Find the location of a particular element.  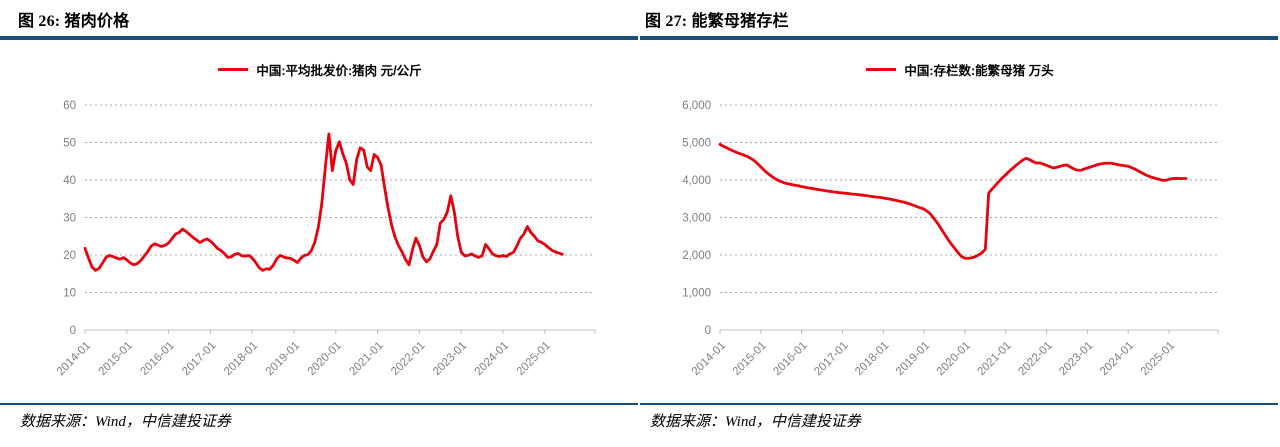

figure-26-title: 图 26: 猪肉价格 is located at coordinates (74, 21).